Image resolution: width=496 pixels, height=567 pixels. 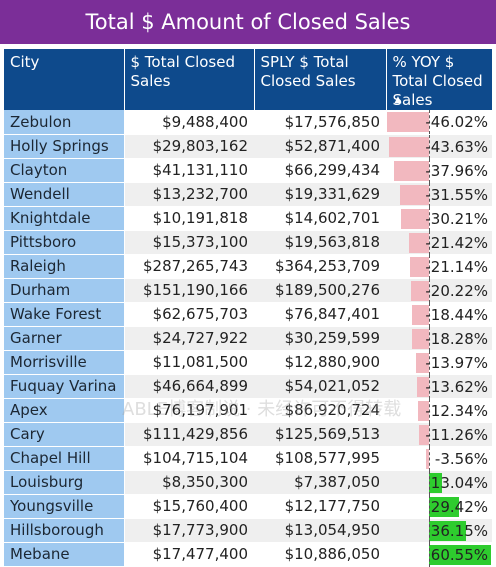 I want to click on cell-city: Apex, so click(x=64, y=410).